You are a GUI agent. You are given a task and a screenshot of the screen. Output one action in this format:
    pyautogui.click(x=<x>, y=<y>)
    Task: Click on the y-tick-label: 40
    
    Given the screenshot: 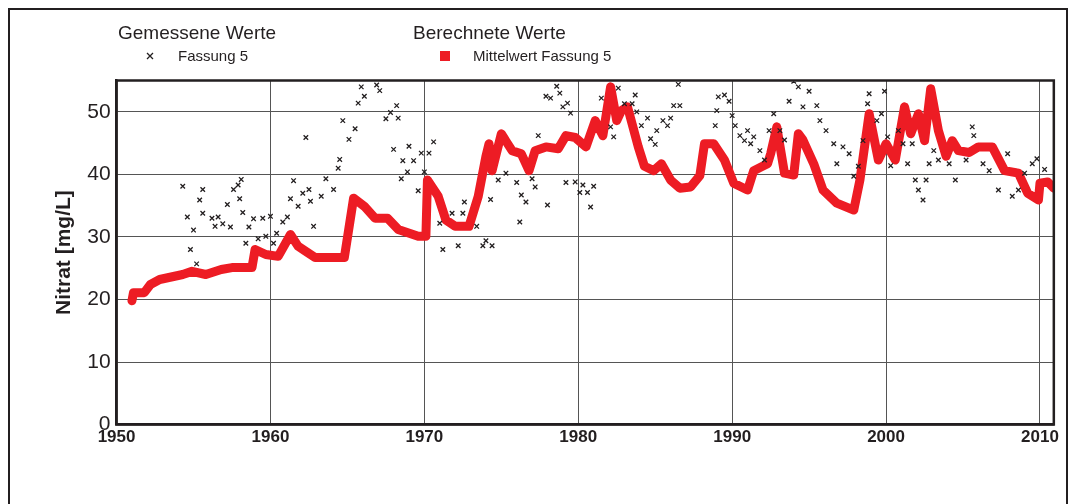 What is the action you would take?
    pyautogui.click(x=99, y=173)
    